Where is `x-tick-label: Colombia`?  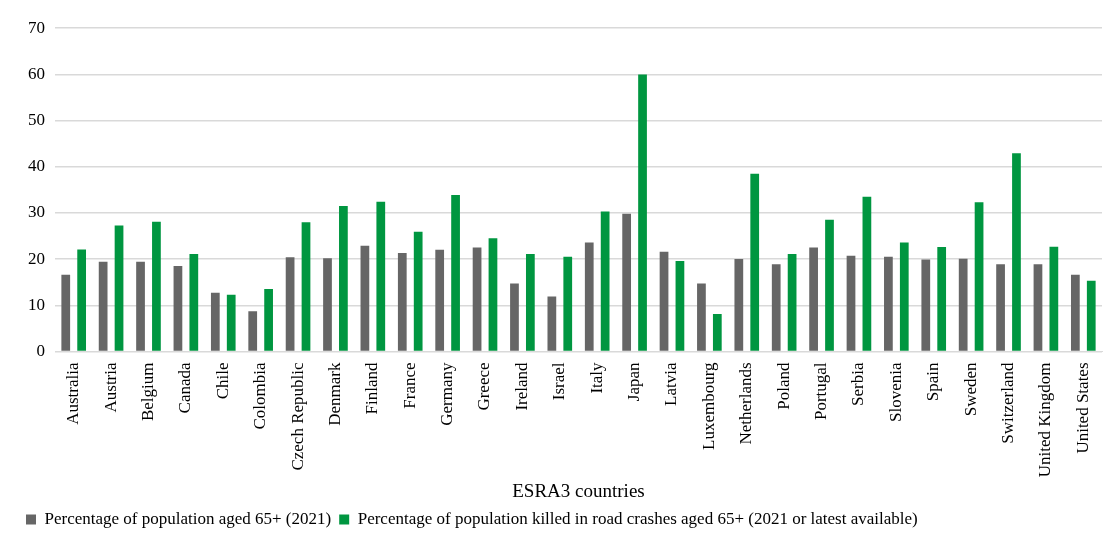
x-tick-label: Colombia is located at coordinates (260, 396).